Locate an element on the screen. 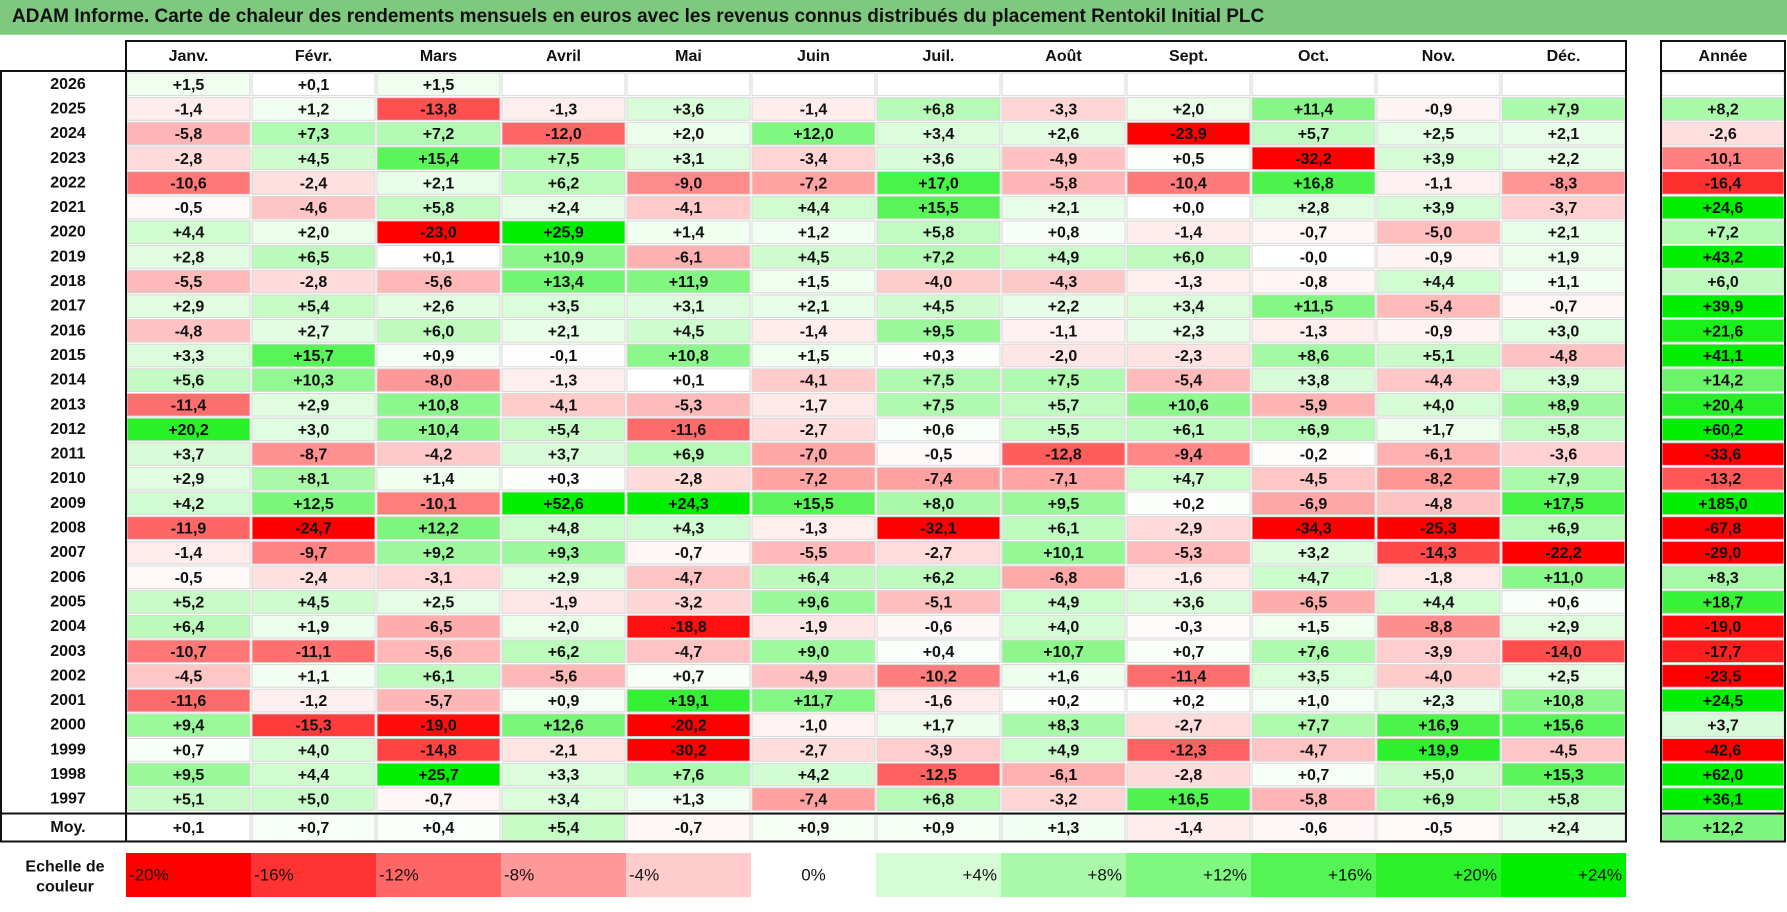 This screenshot has height=912, width=1787. cell-value: +5,1 is located at coordinates (189, 800).